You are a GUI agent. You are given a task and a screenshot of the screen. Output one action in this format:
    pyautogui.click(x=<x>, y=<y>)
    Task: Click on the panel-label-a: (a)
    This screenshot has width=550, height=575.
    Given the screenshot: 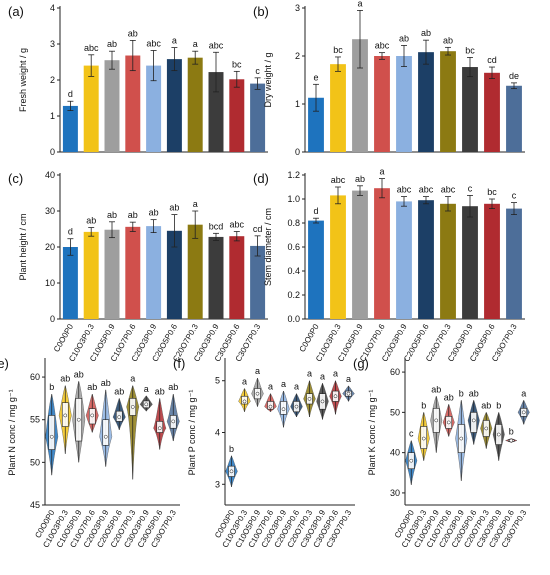 What is the action you would take?
    pyautogui.click(x=16, y=11)
    